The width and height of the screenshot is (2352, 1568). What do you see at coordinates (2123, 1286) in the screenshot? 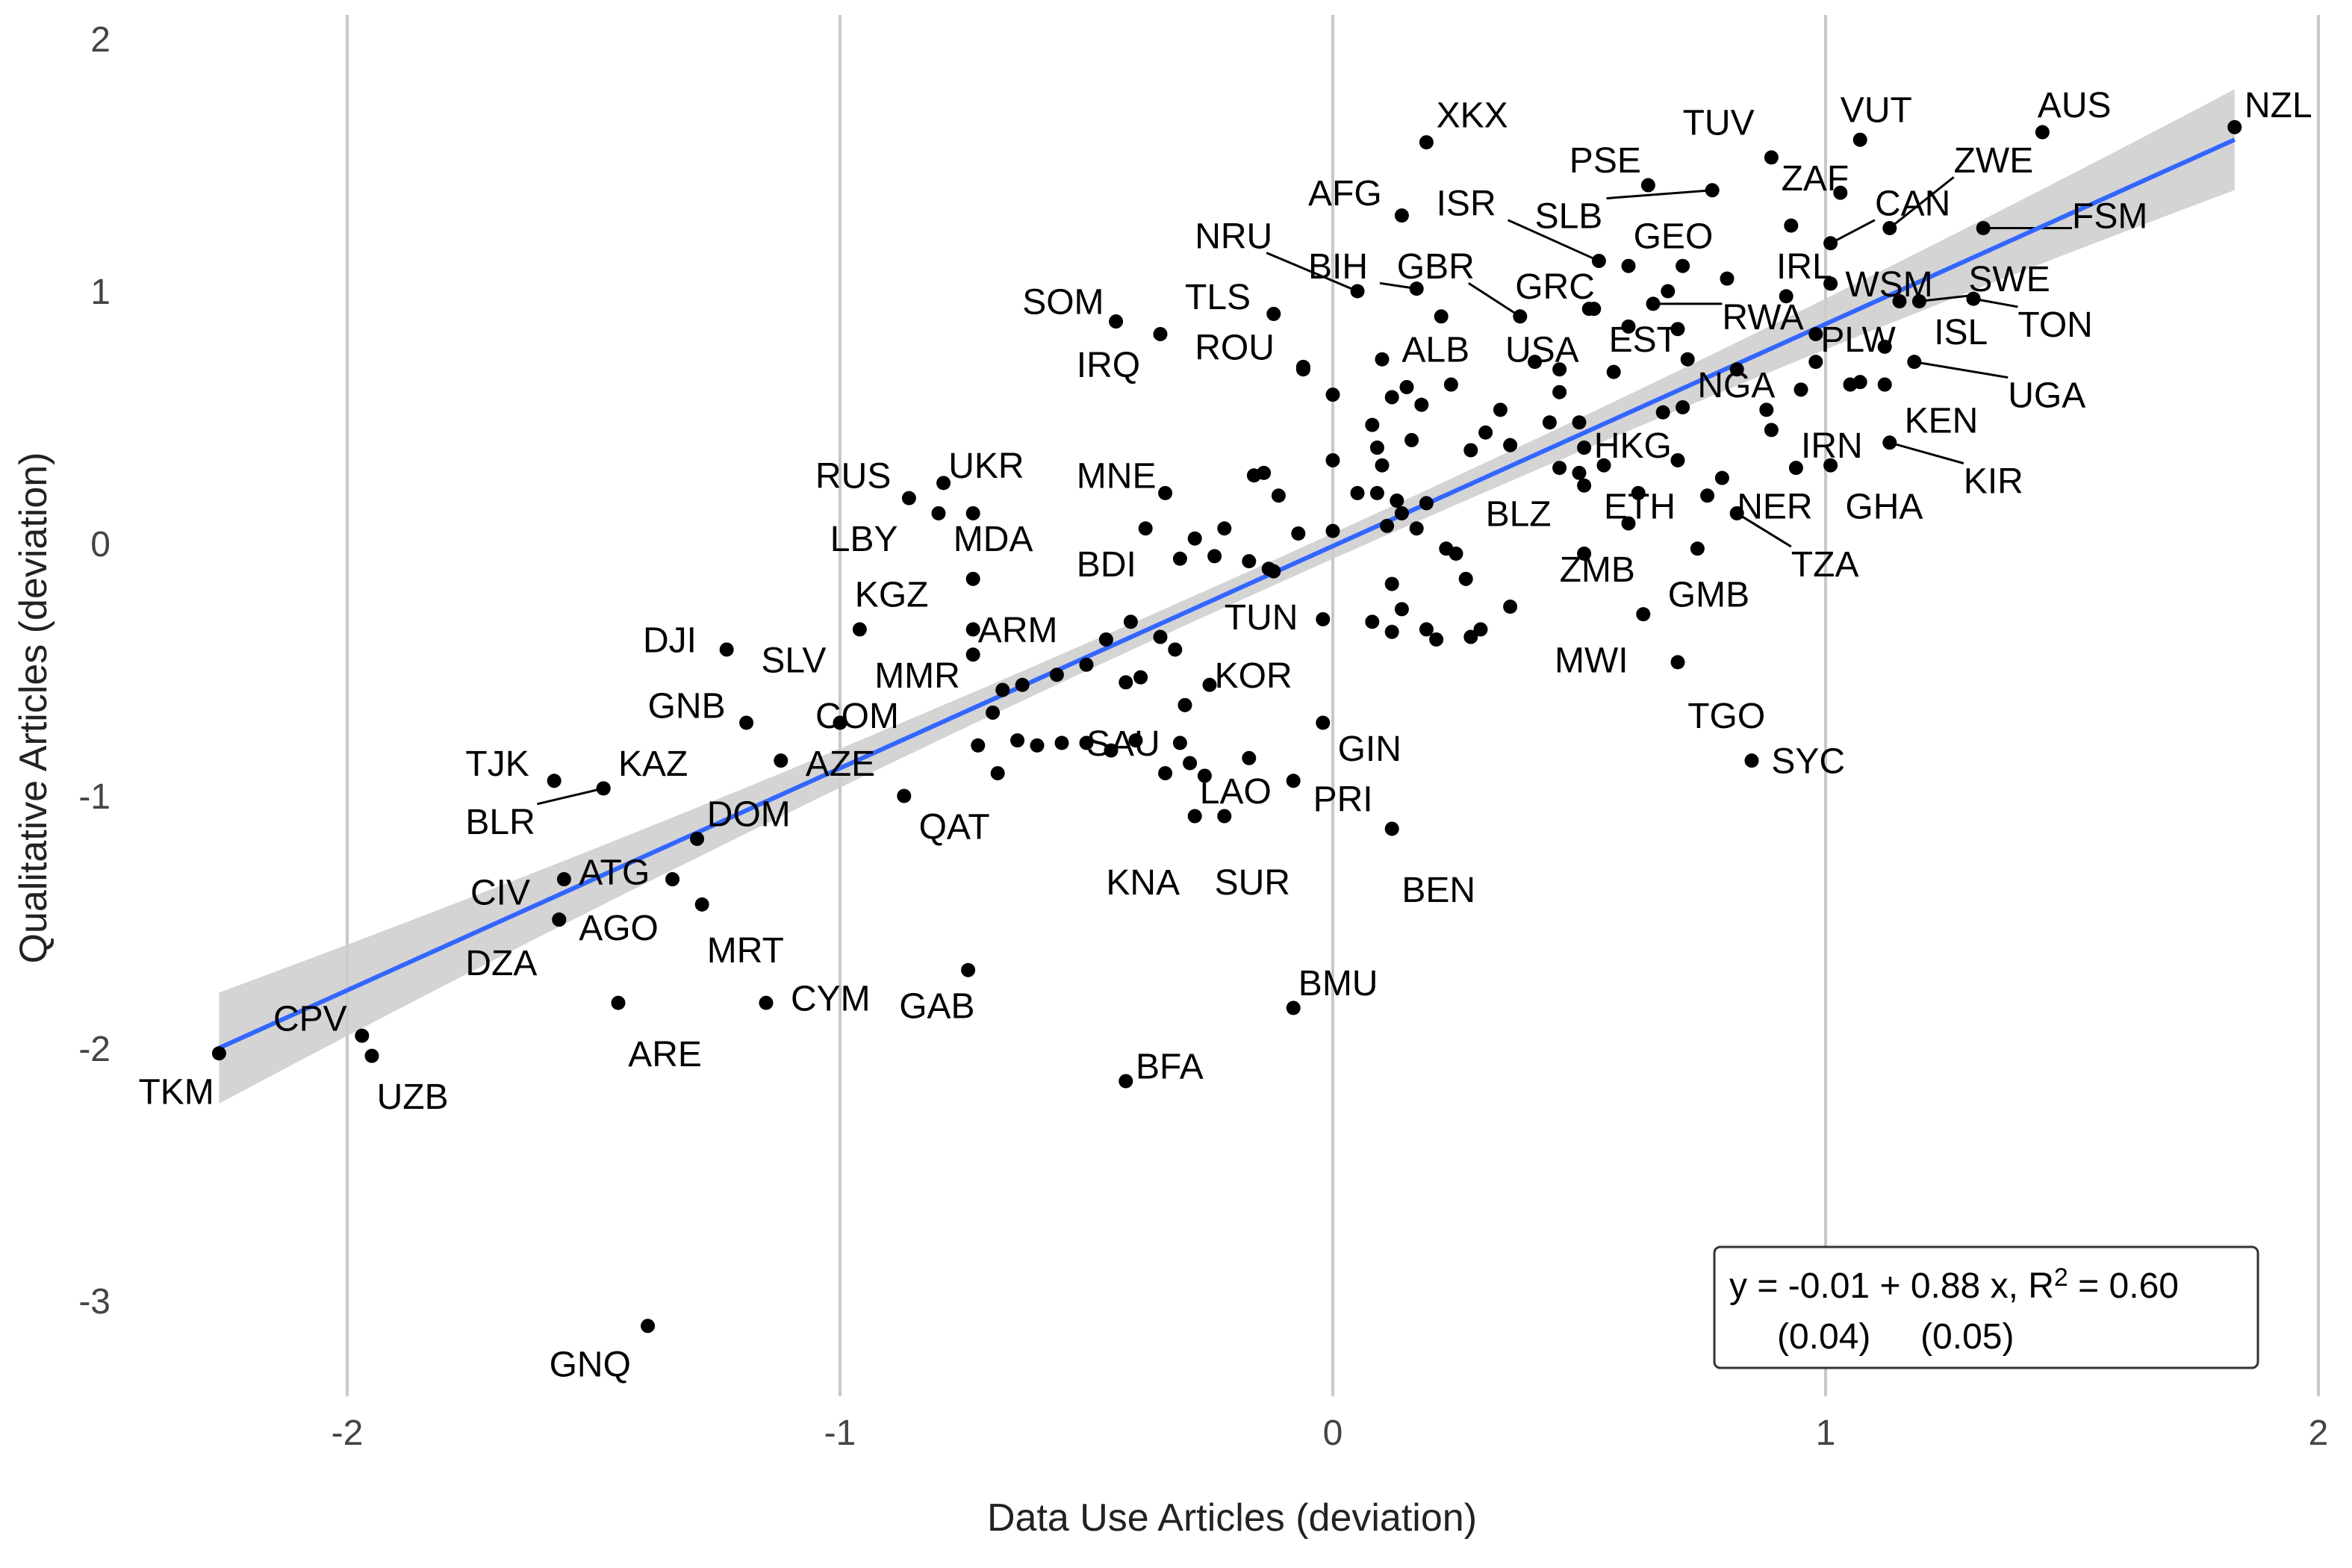
I see `annotation-r2: = 0.60` at bounding box center [2123, 1286].